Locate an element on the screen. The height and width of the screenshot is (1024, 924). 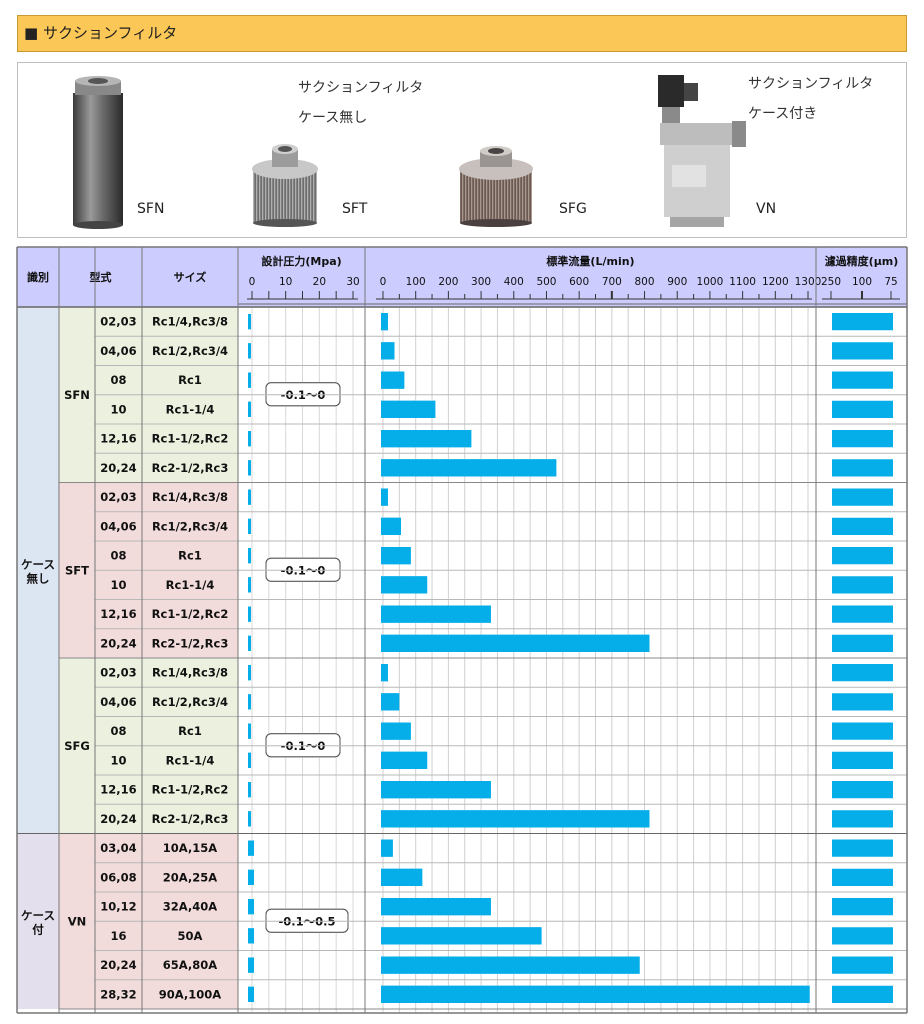
header-precision: 濾過精度(μm) is located at coordinates (862, 261).